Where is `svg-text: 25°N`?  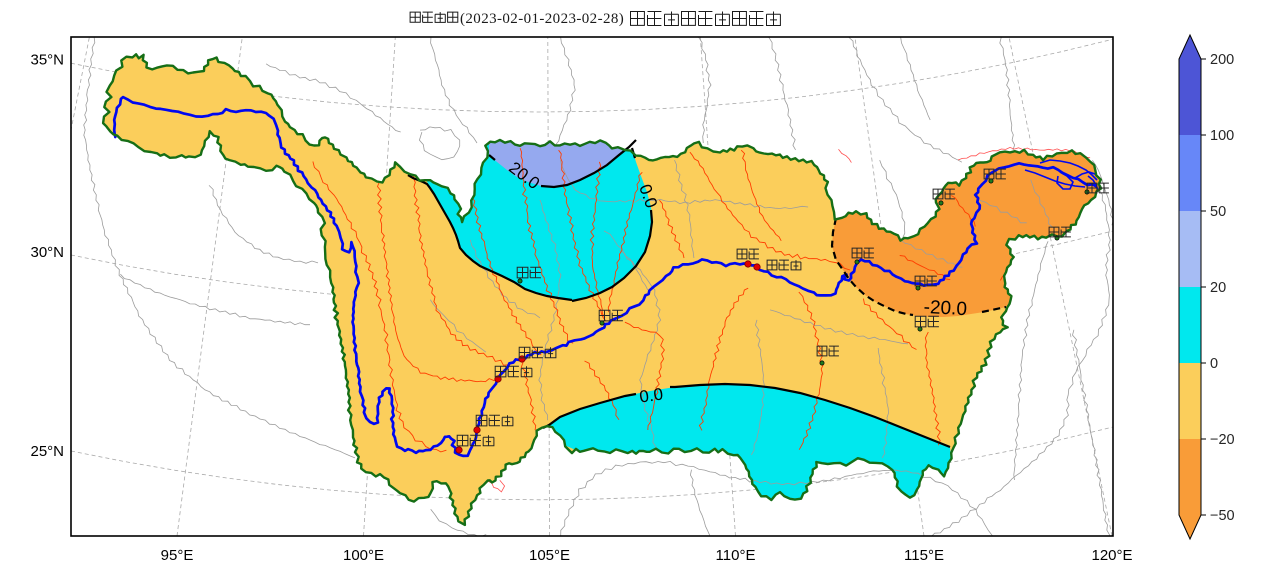
svg-text: 25°N is located at coordinates (47, 451).